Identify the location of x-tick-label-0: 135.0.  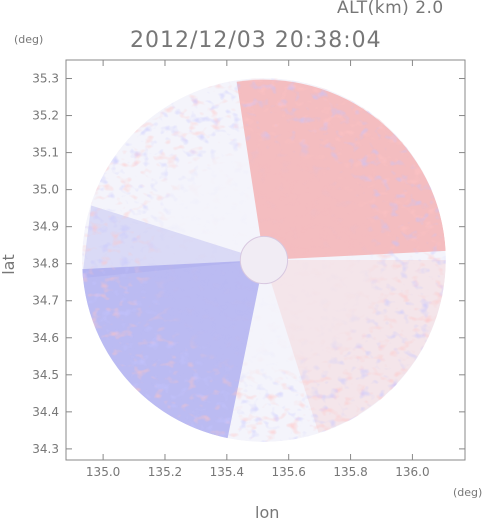
(103, 472).